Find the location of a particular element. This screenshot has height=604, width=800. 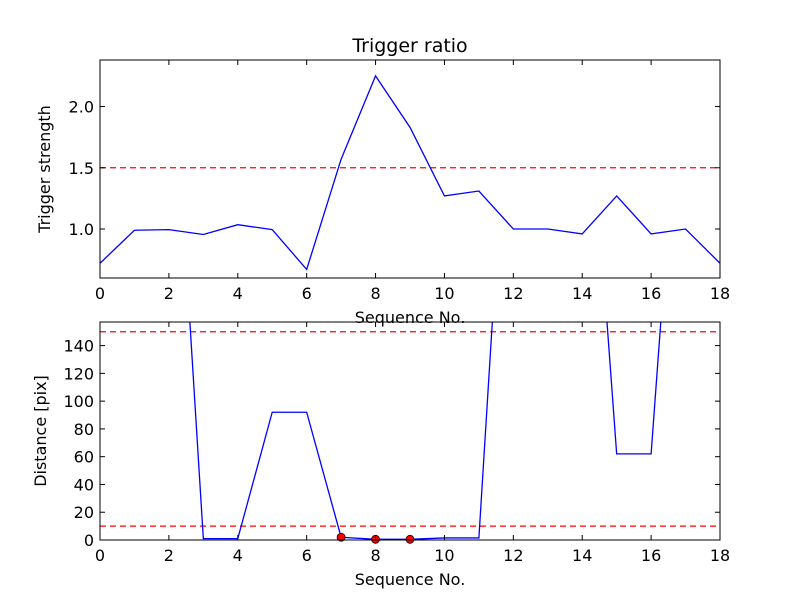

y-tick-label: 80 is located at coordinates (84, 429).